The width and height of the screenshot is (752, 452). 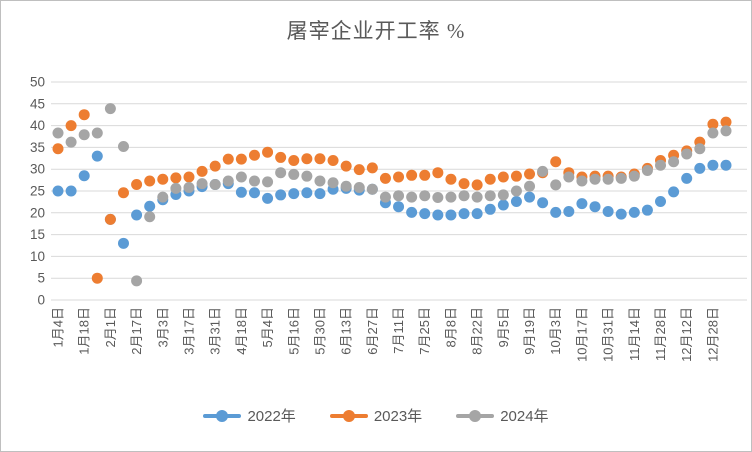 I want to click on x-tick-label: 8月8日, so click(x=450, y=327).